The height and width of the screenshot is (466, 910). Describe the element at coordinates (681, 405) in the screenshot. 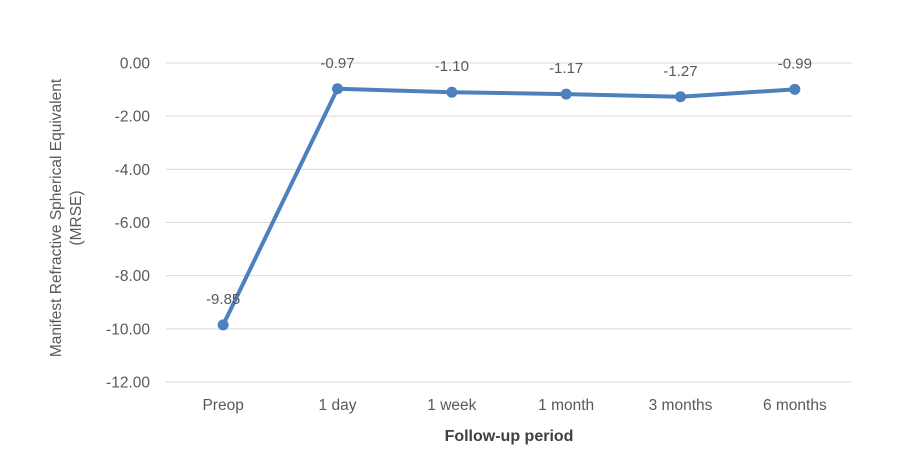

I see `x-tick-label: 3 months` at that location.